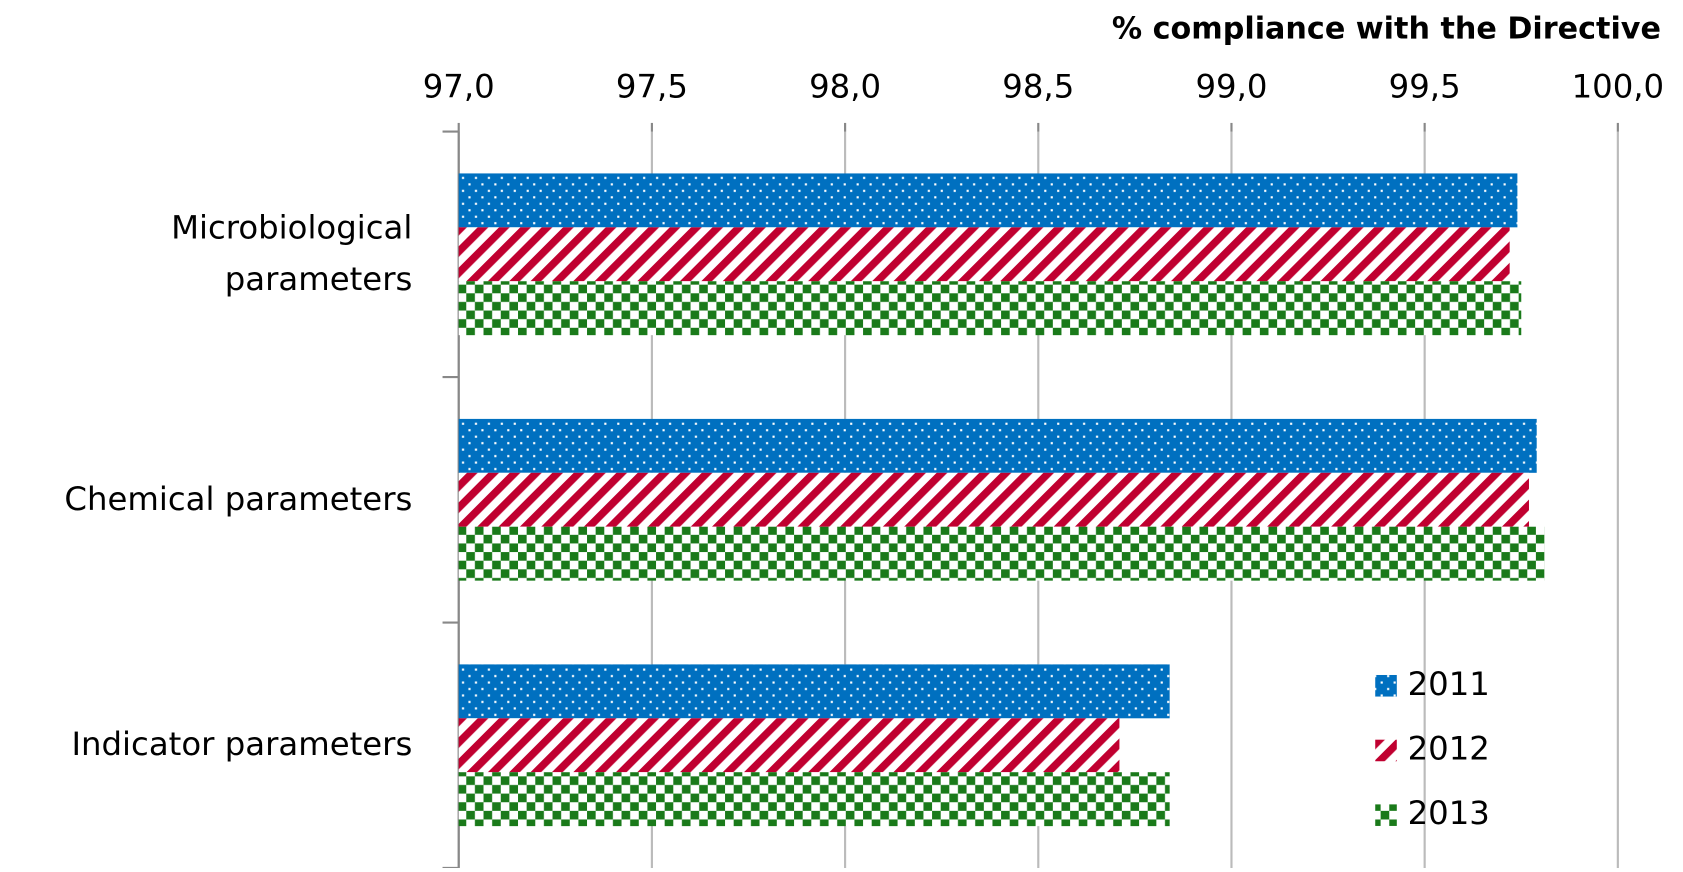  I want to click on axis-title: % compliance with the Directive, so click(1386, 29).